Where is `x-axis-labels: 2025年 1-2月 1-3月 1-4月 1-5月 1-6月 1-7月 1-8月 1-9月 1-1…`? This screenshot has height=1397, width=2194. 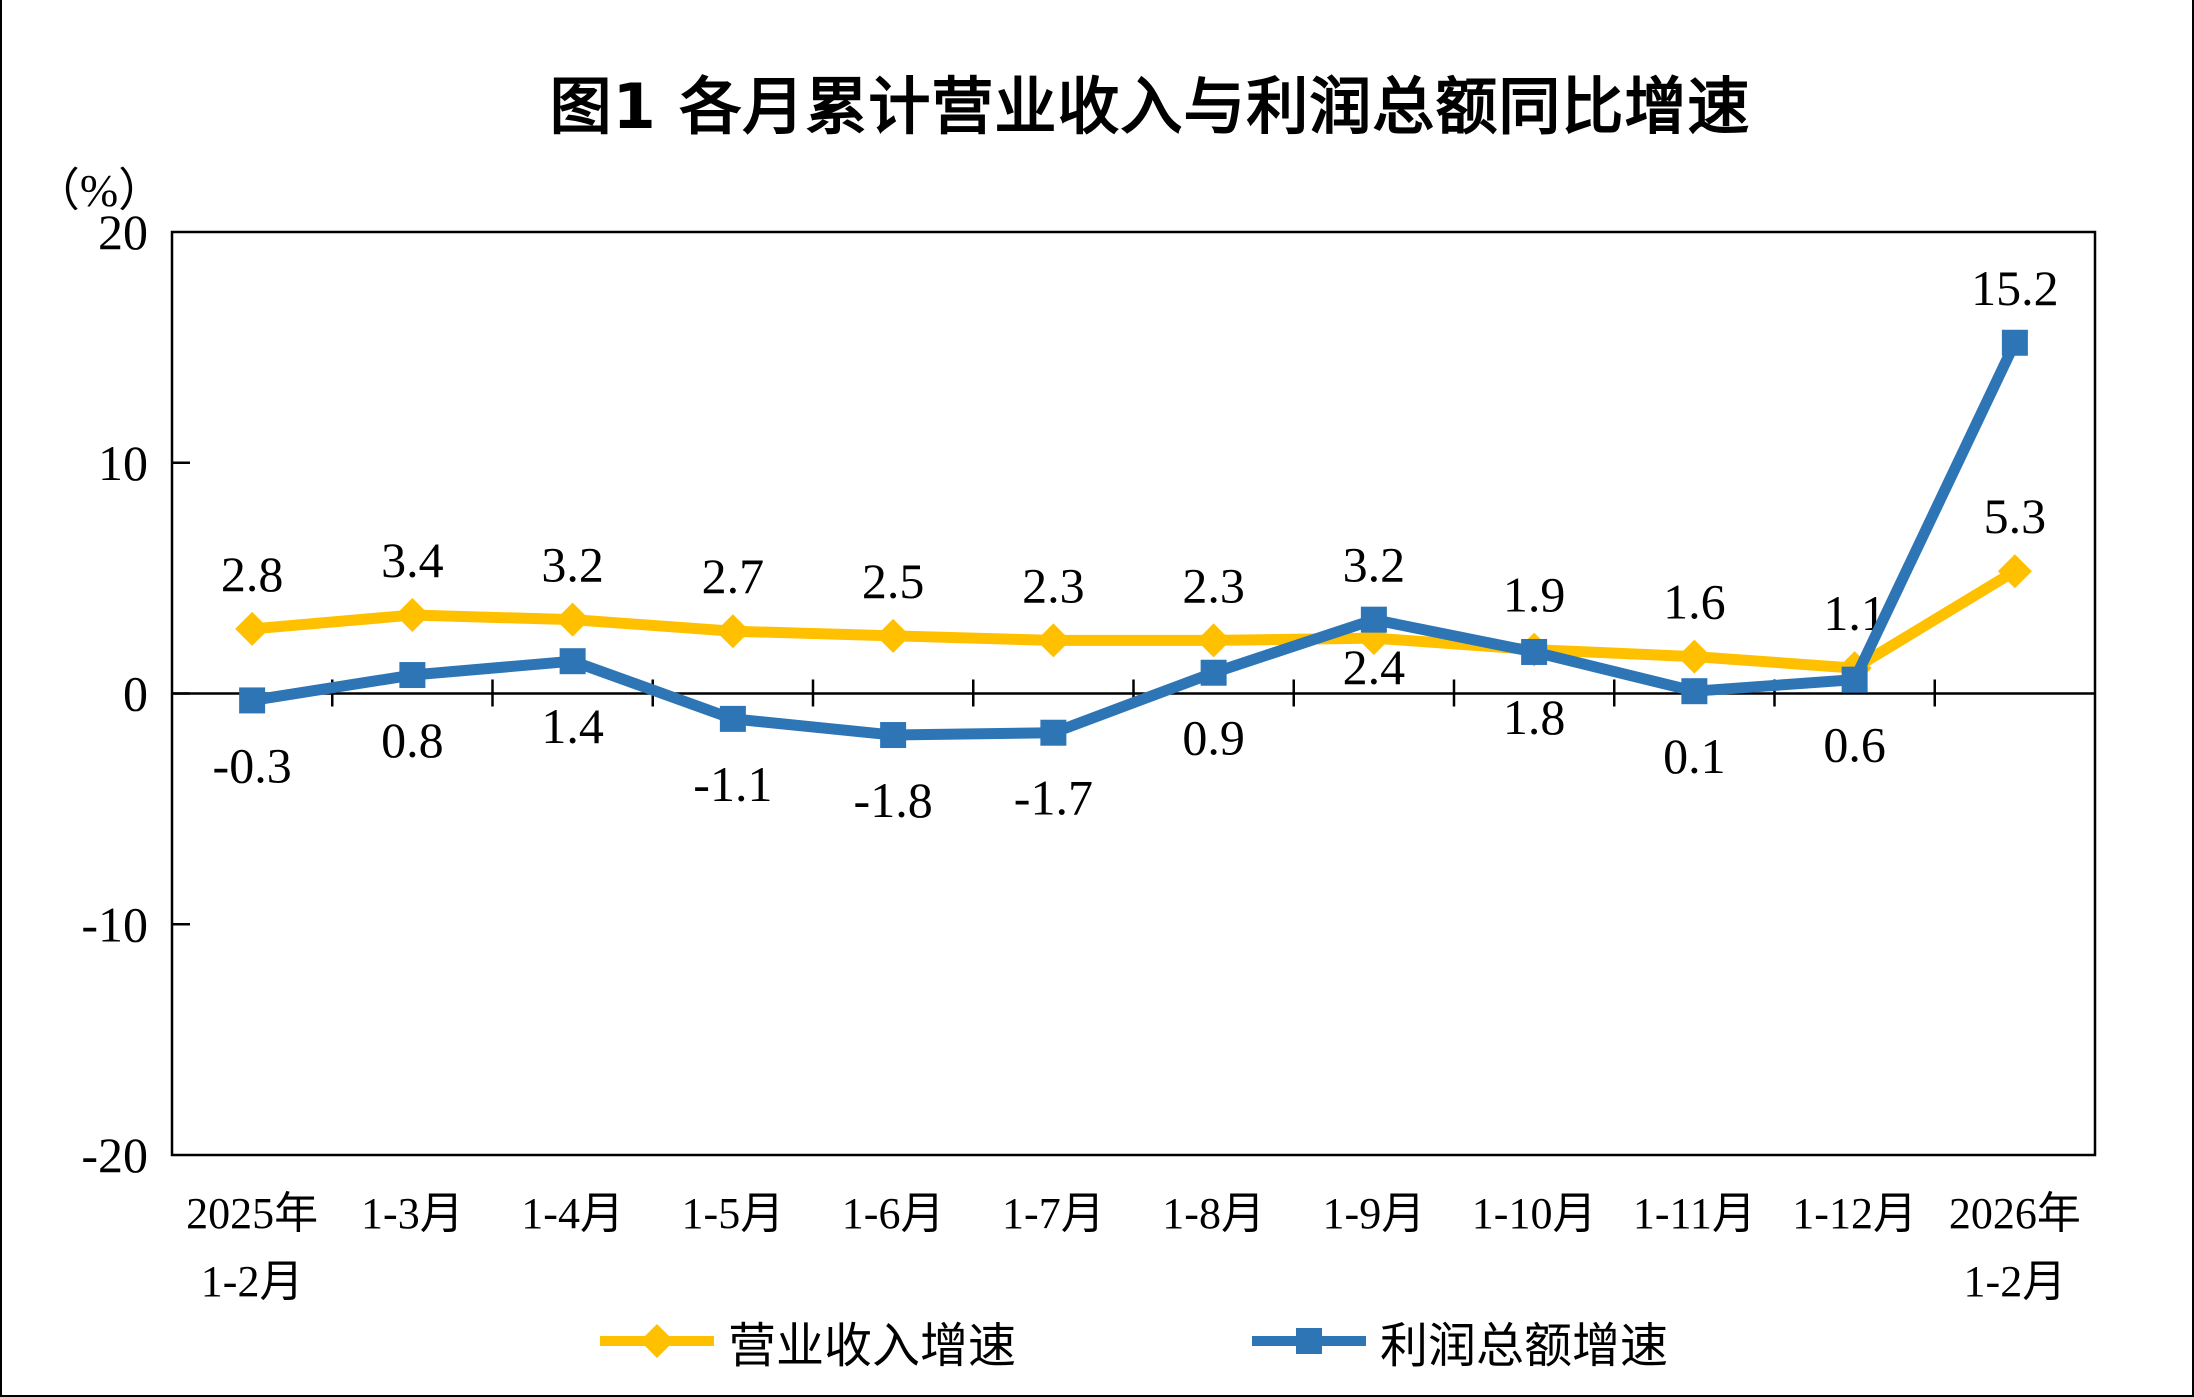 x-axis-labels: 2025年 1-2月 1-3月 1-4月 1-5月 1-6月 1-7月 1-8月 1-9月 1-1… is located at coordinates (1133, 1247).